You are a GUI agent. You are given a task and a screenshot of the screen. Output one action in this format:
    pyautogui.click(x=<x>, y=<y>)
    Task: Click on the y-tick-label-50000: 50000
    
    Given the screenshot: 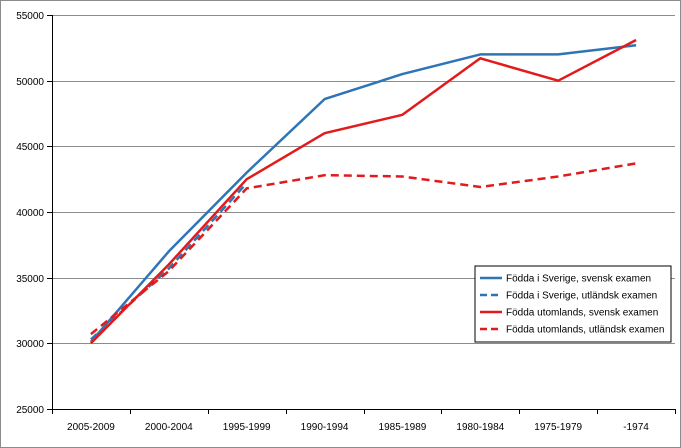 What is the action you would take?
    pyautogui.click(x=30, y=82)
    